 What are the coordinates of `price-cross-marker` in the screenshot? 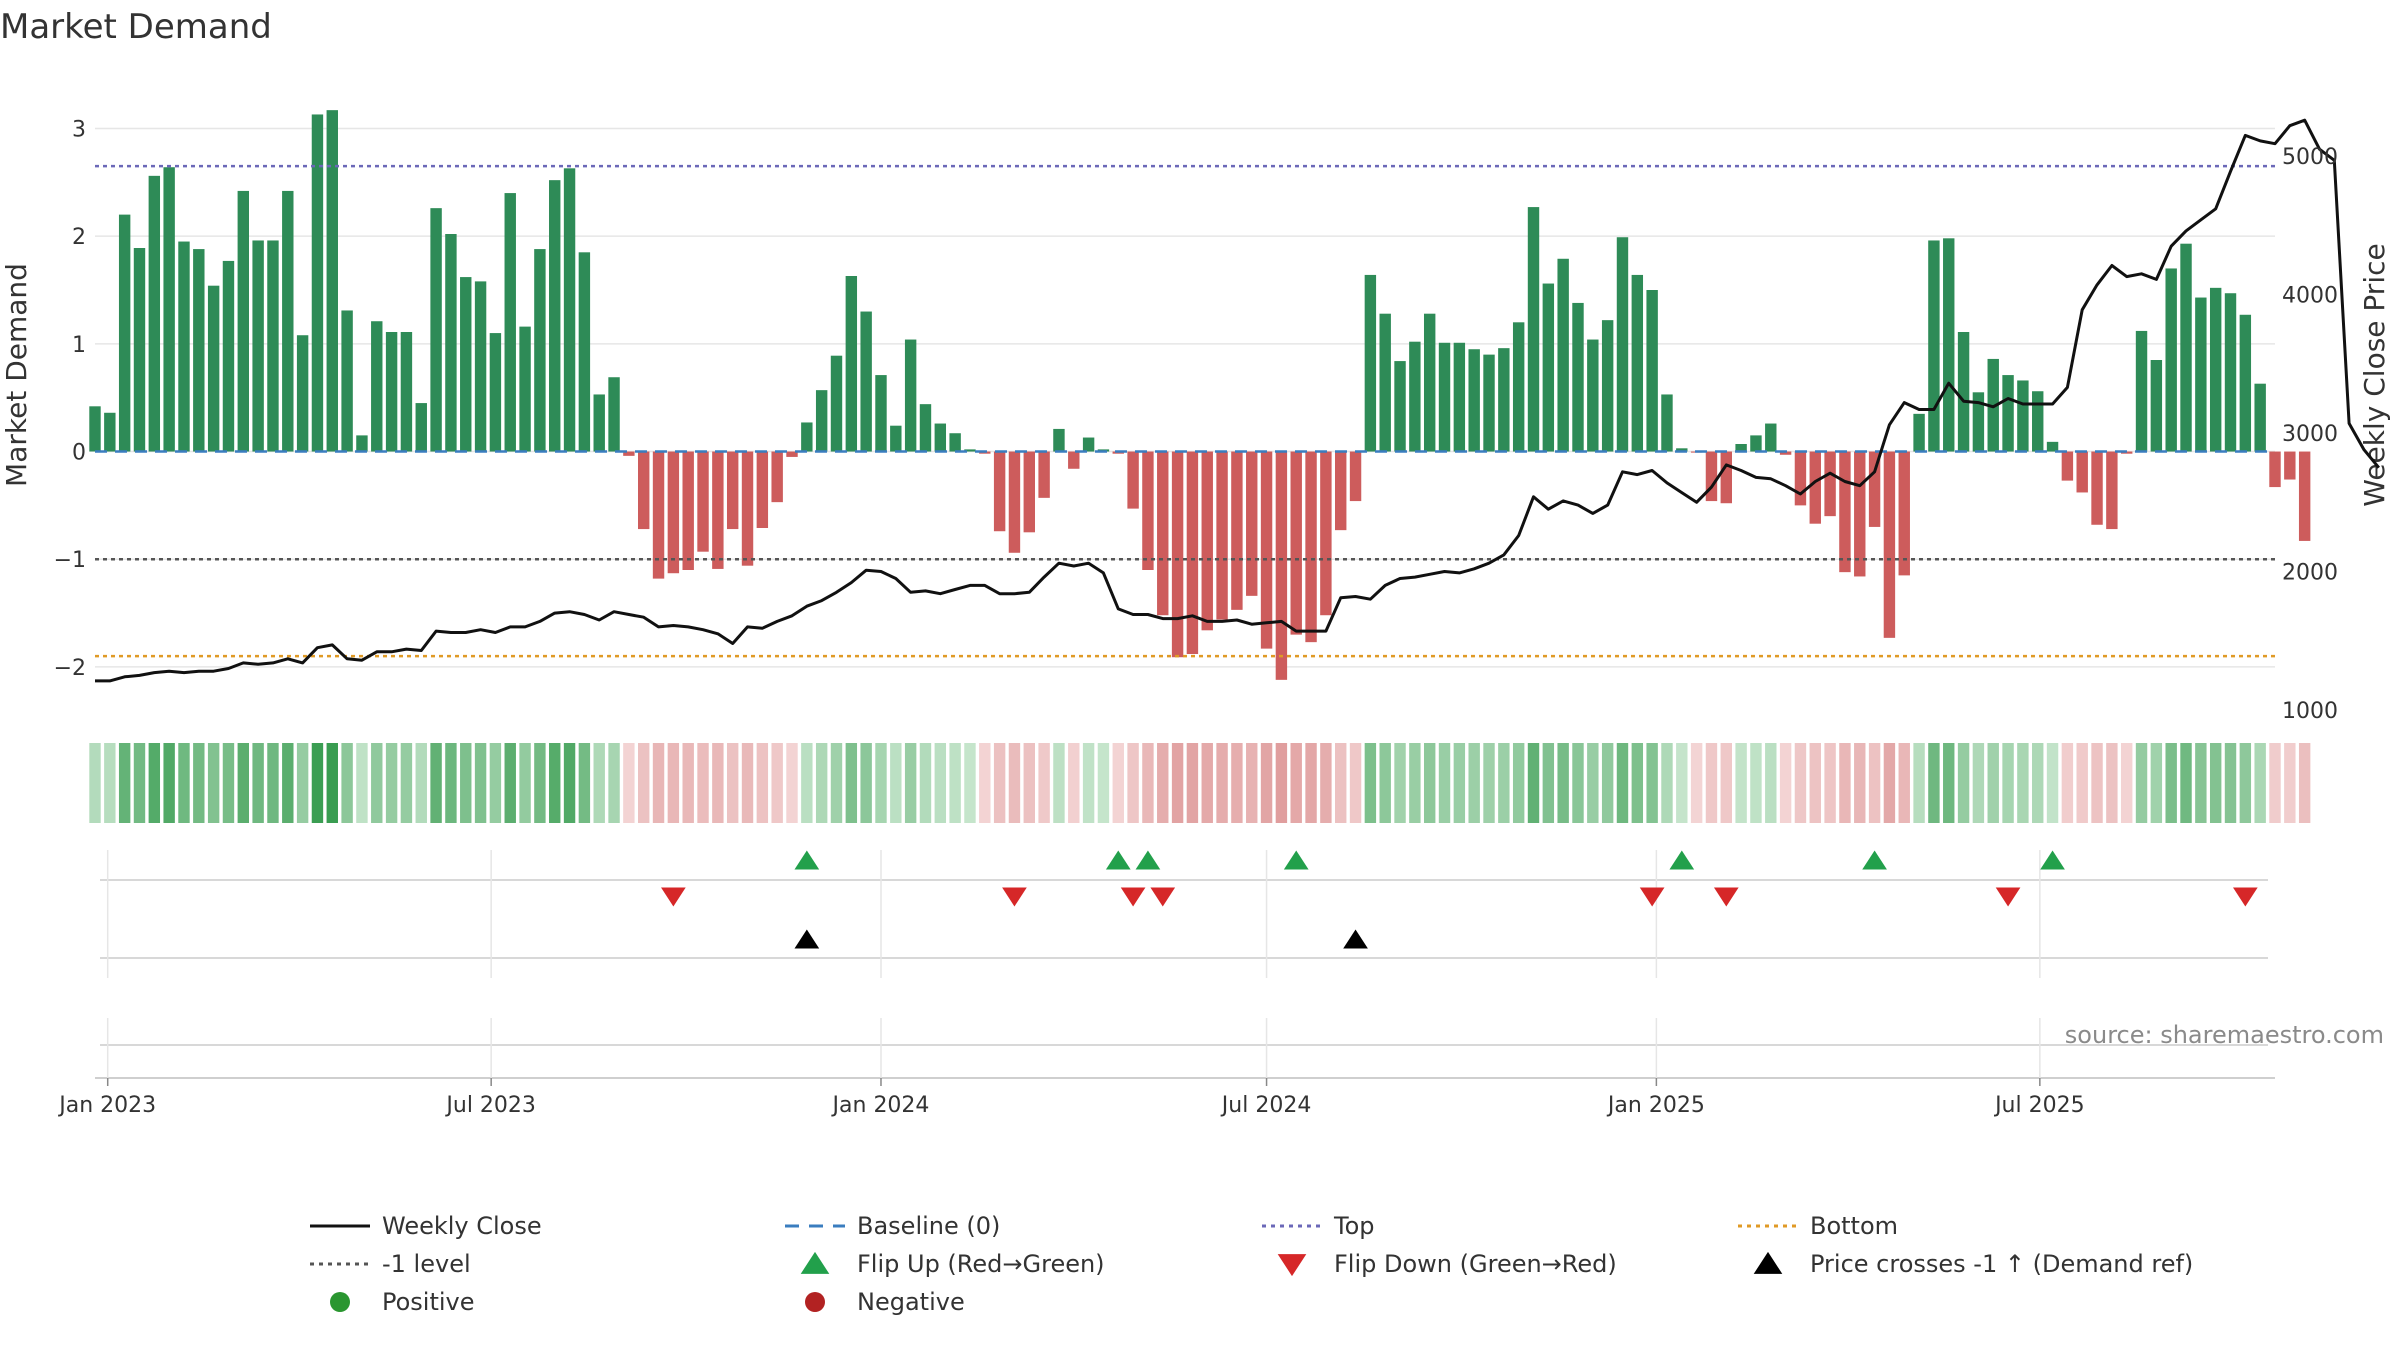 It's located at (807, 939).